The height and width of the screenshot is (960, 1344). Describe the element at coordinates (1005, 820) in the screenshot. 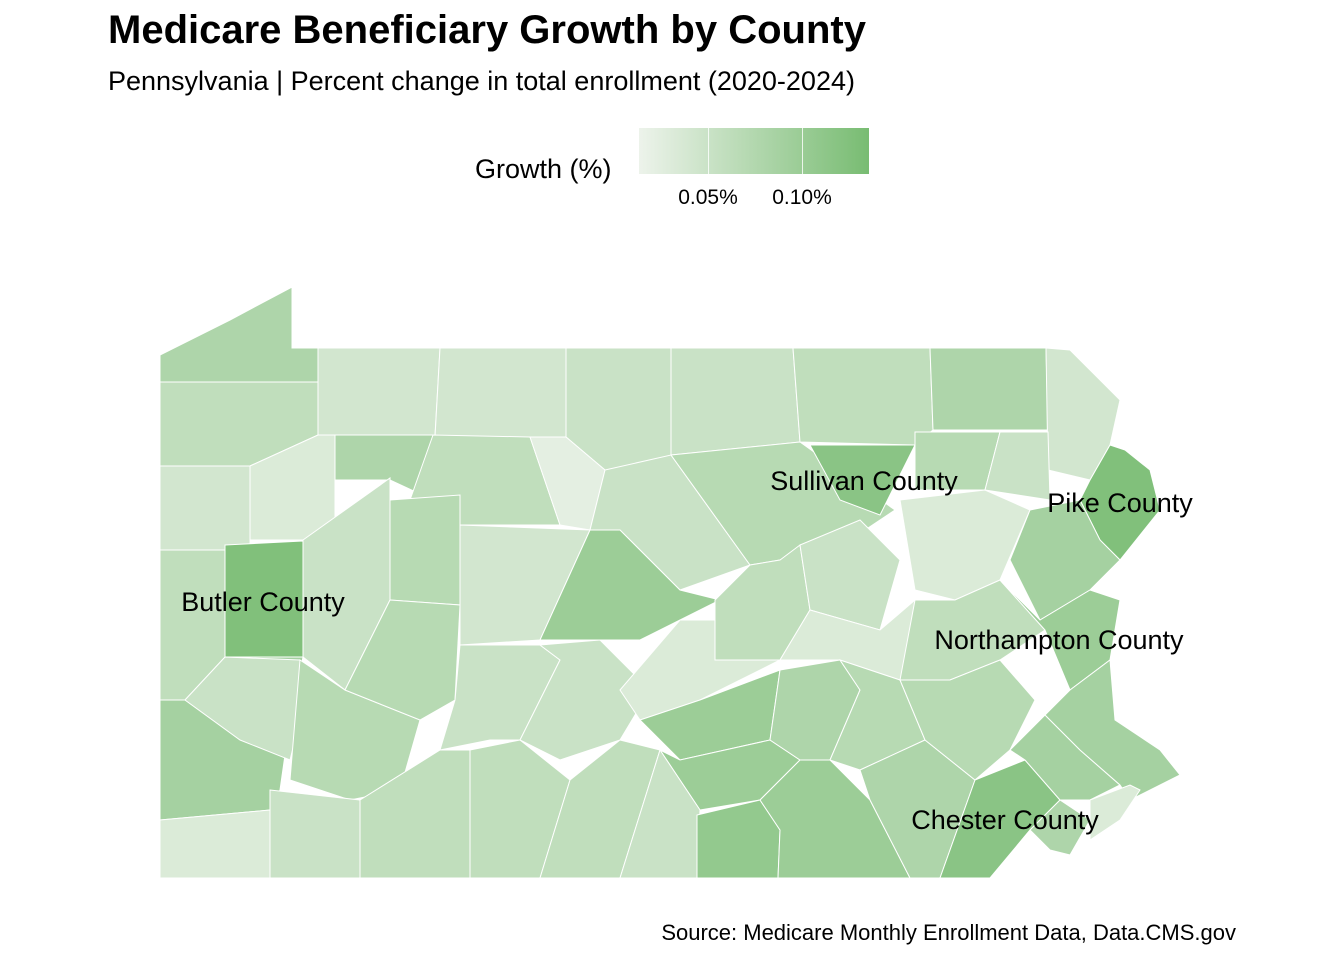

I see `county-label-chester: Chester County` at that location.